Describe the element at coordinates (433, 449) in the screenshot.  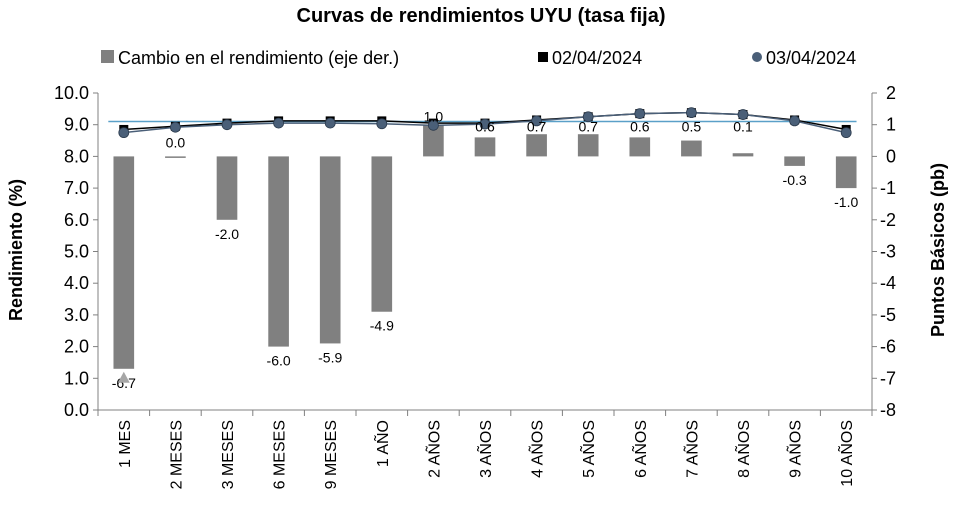
I see `x-tick-label: 2 AÑOS` at that location.